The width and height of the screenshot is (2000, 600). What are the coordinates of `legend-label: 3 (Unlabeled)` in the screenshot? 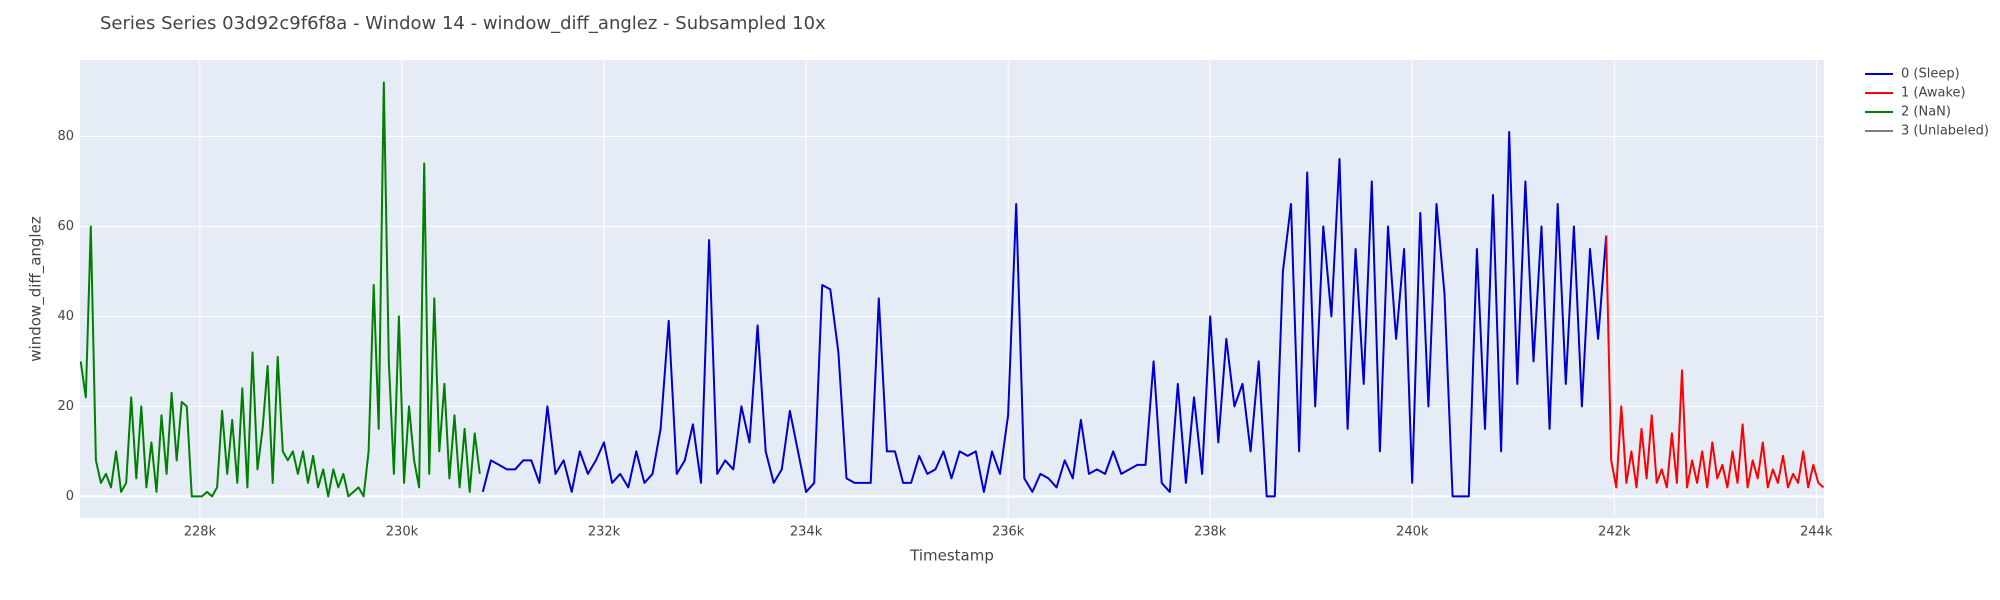 It's located at (1945, 131).